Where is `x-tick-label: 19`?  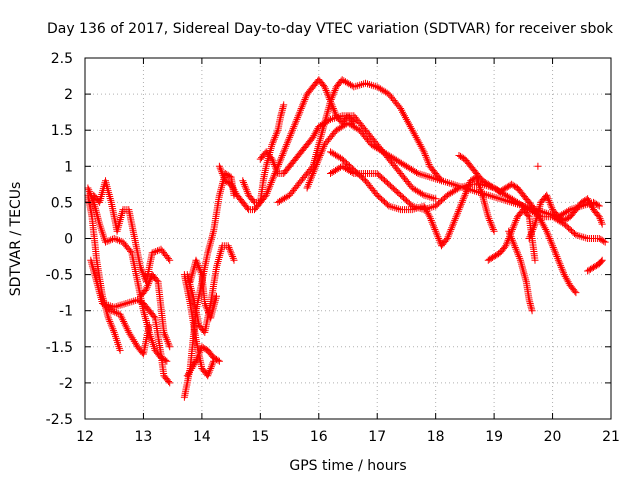
x-tick-label: 19 is located at coordinates (494, 437).